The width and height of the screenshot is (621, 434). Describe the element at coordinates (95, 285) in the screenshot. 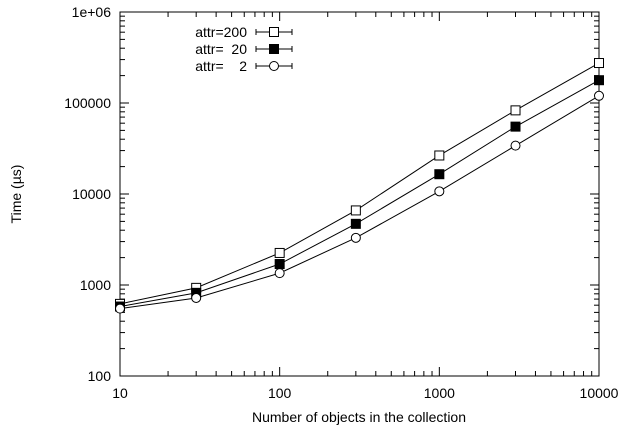

I see `y-tick-label: 1000` at that location.